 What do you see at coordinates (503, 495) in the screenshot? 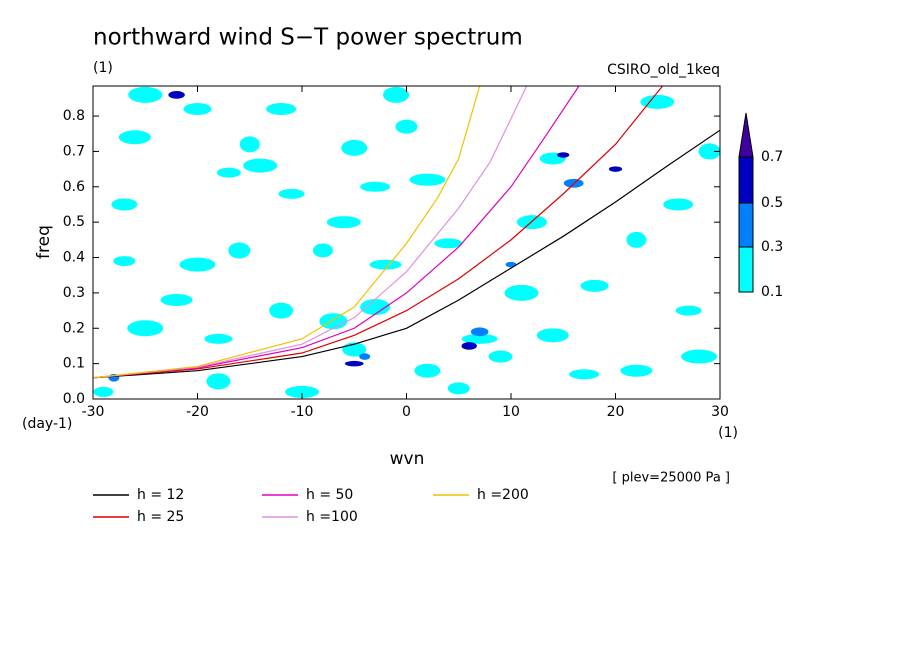
I see `legend-label: h =200` at bounding box center [503, 495].